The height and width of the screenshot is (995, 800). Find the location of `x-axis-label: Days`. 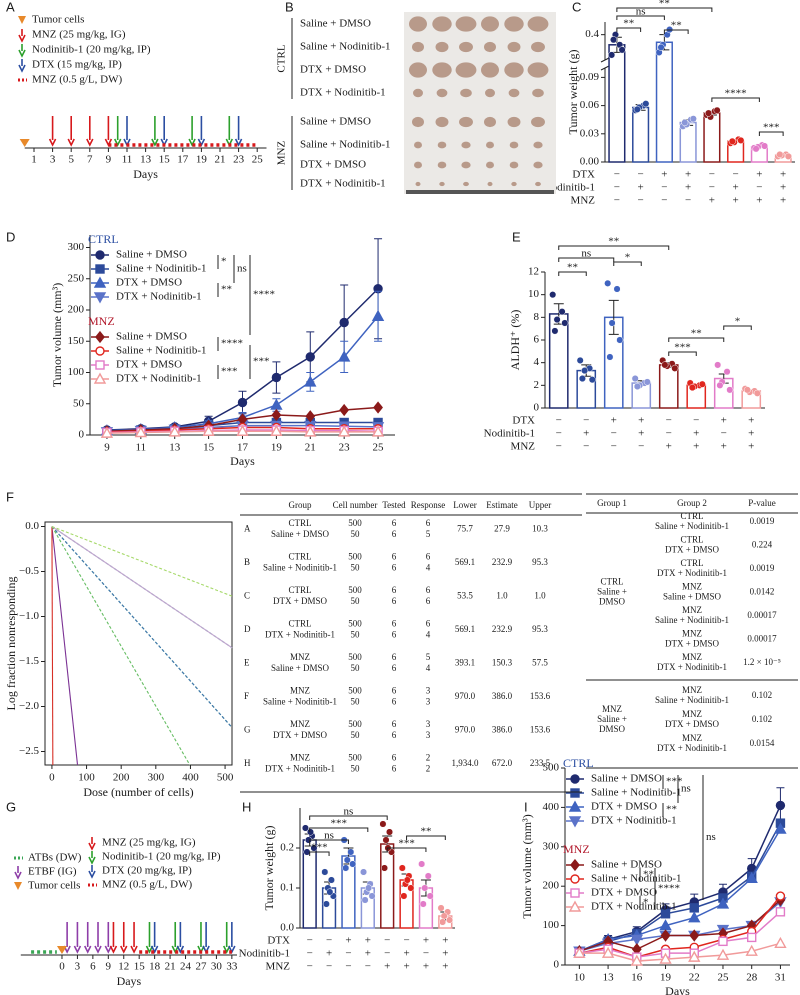

x-axis-label: Days is located at coordinates (677, 989).